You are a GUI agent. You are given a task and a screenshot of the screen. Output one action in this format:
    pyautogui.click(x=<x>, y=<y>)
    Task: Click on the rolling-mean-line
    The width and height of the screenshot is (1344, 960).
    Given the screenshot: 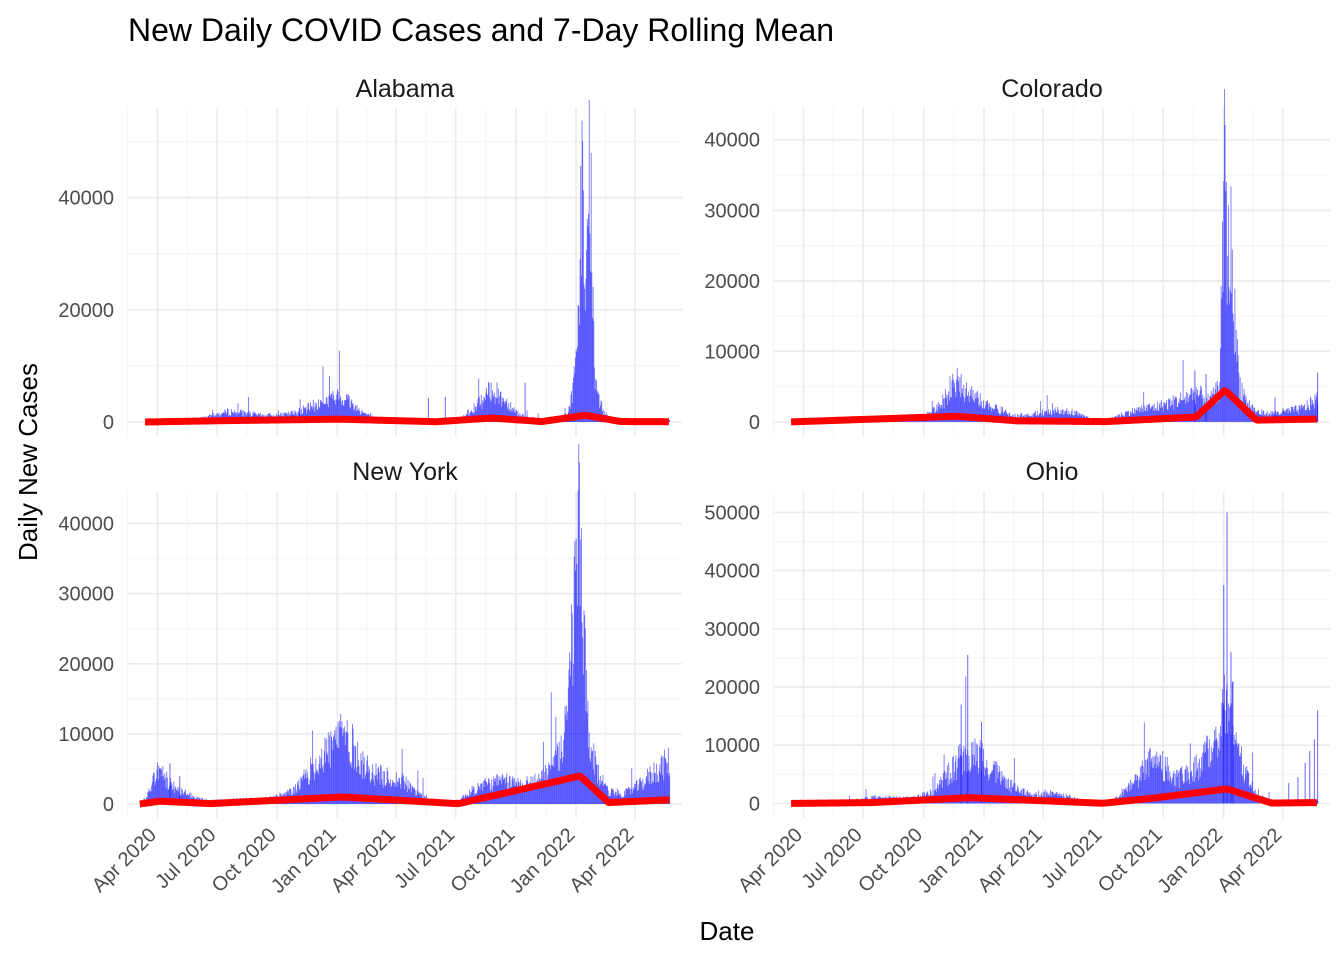 What is the action you would take?
    pyautogui.click(x=405, y=790)
    